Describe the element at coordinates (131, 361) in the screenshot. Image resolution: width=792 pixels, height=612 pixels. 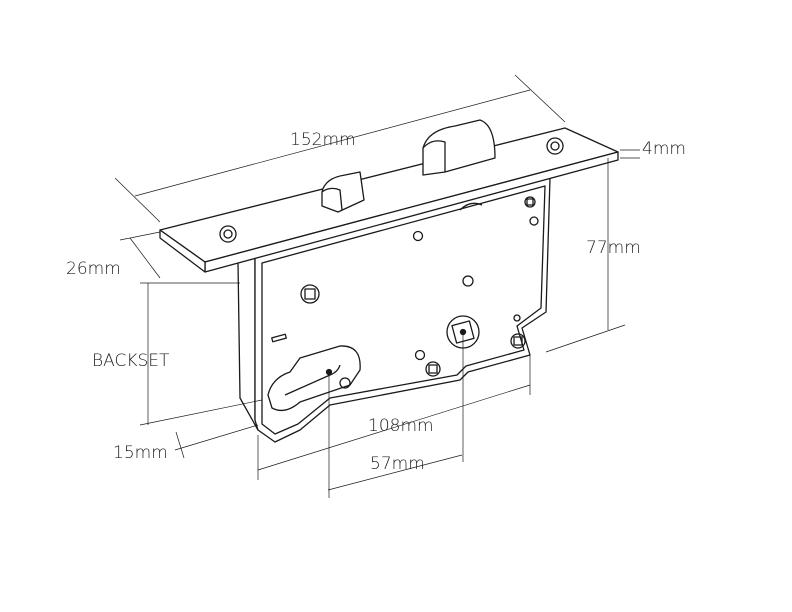
I see `label-backset: BACKSET` at that location.